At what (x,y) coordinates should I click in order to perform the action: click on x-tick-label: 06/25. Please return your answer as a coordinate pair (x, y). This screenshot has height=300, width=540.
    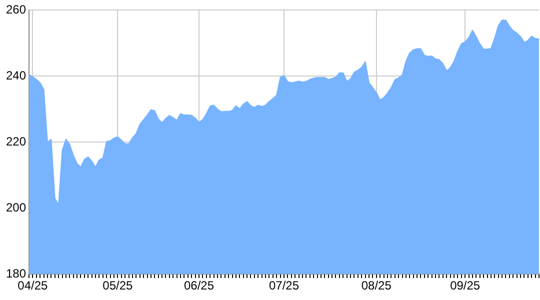
    Looking at the image, I should click on (199, 285).